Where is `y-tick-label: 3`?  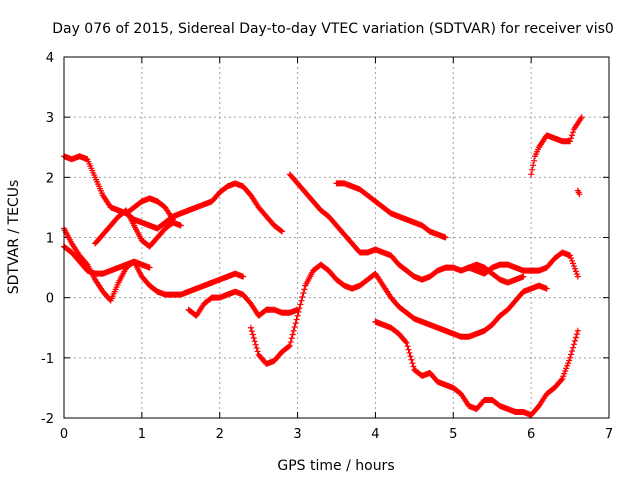 y-tick-label: 3 is located at coordinates (50, 118).